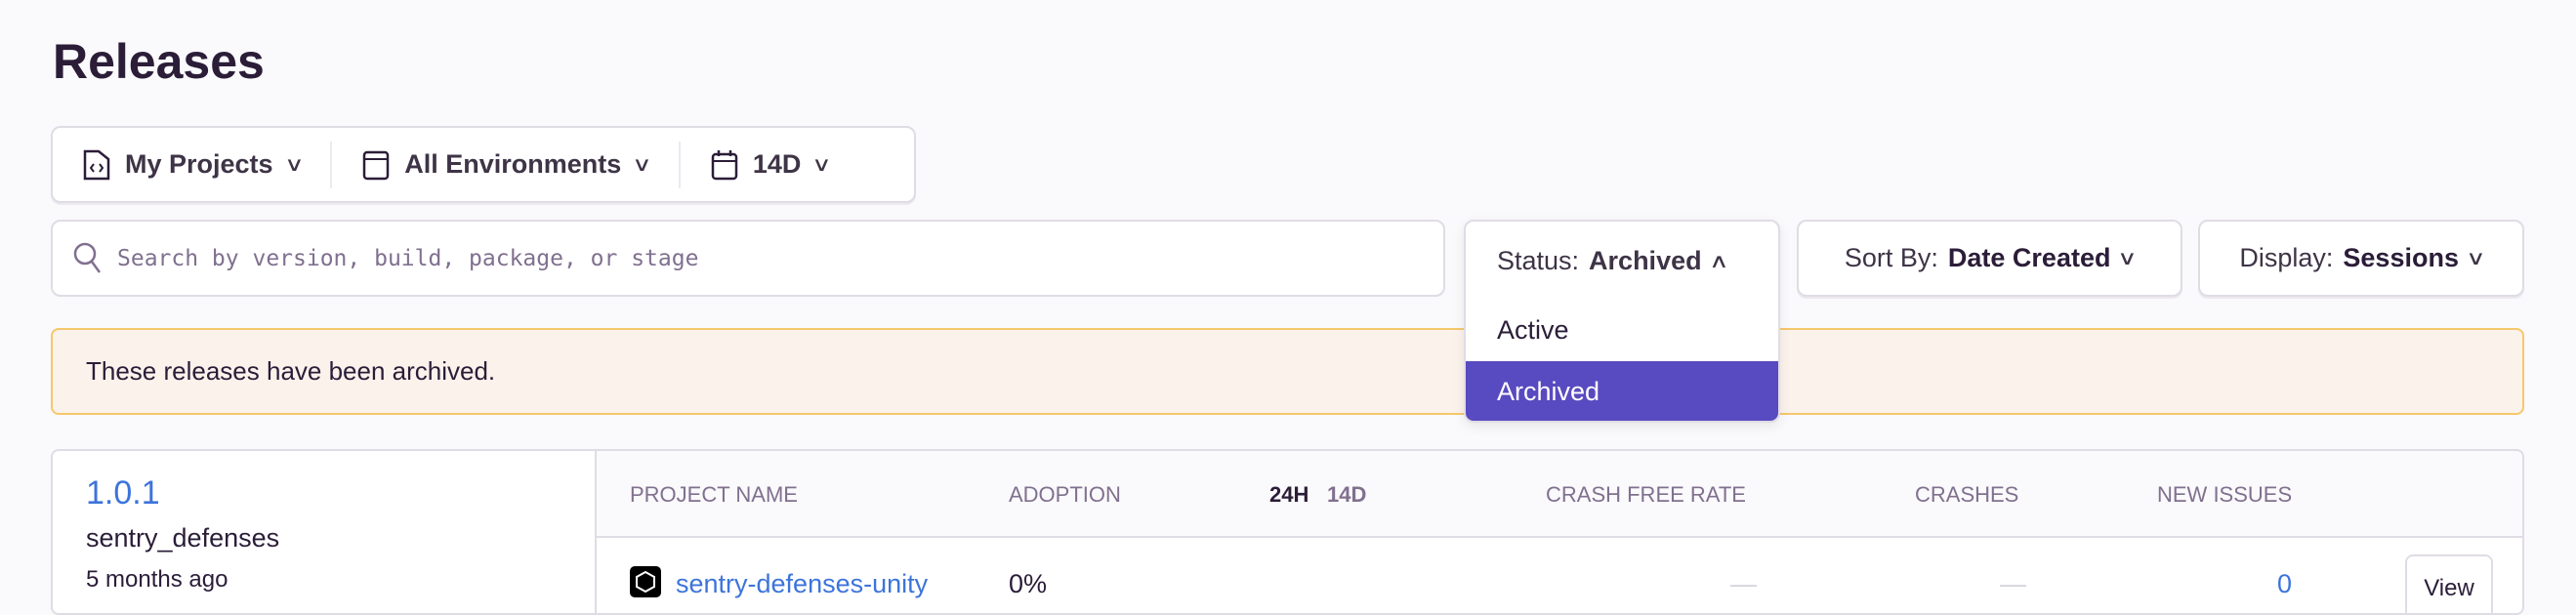  What do you see at coordinates (88, 257) in the screenshot?
I see `search-icon` at bounding box center [88, 257].